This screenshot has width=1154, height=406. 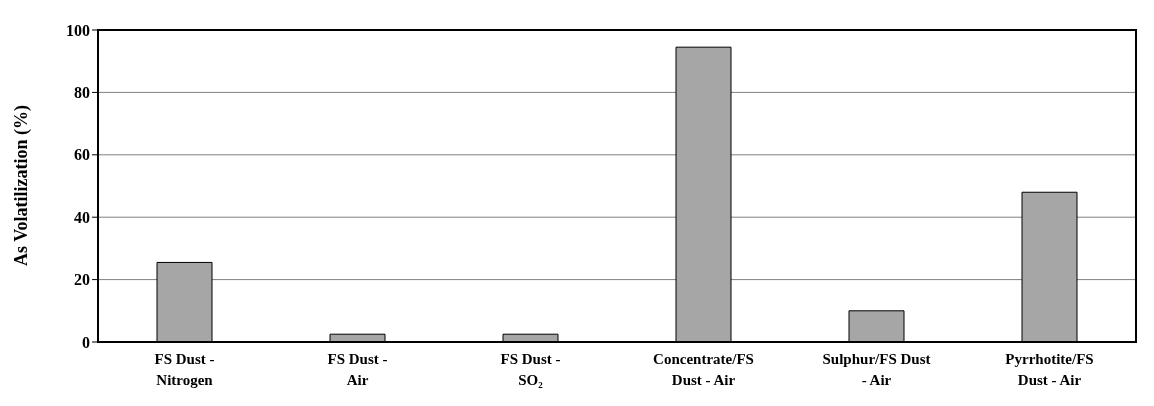 What do you see at coordinates (357, 369) in the screenshot?
I see `x-tick-label: FS Dust - Air` at bounding box center [357, 369].